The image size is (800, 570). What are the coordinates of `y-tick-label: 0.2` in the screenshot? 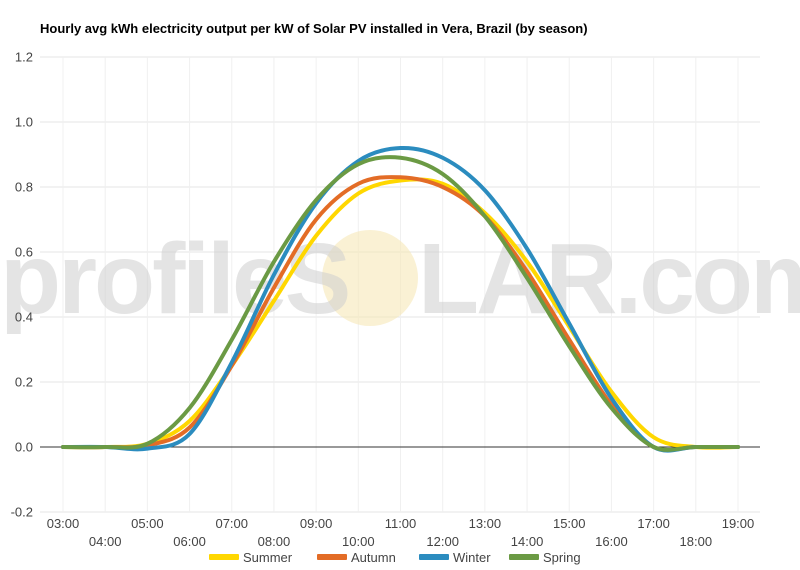 It's located at (24, 382).